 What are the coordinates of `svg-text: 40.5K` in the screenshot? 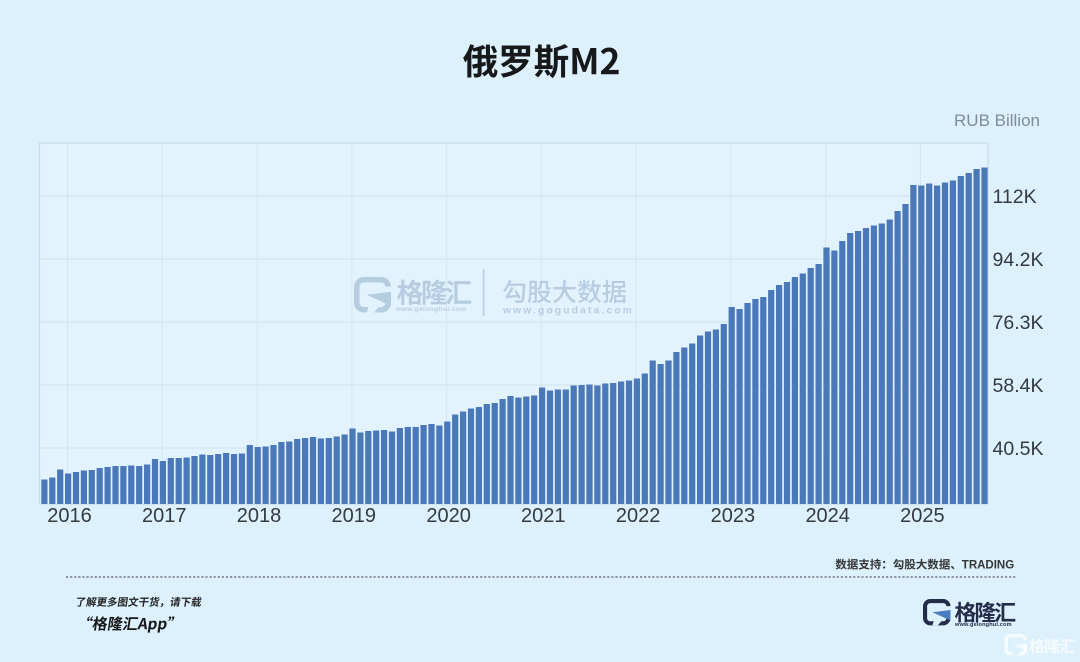 It's located at (1018, 449).